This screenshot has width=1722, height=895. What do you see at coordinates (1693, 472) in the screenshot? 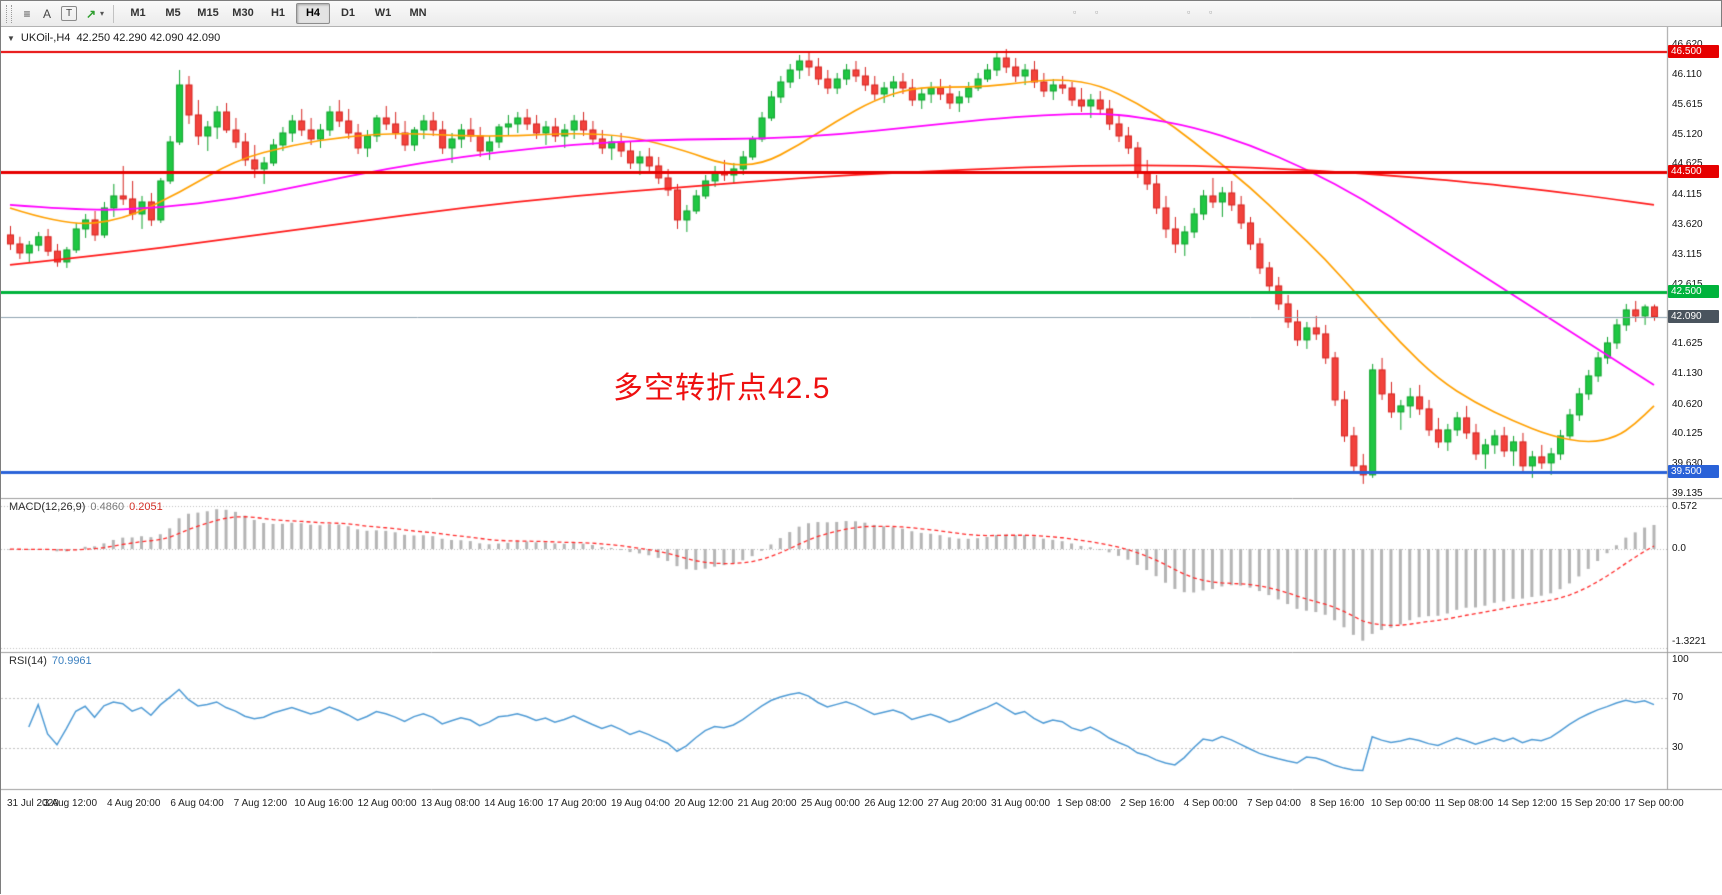
I see `price-level-badge: 39.500` at bounding box center [1693, 472].